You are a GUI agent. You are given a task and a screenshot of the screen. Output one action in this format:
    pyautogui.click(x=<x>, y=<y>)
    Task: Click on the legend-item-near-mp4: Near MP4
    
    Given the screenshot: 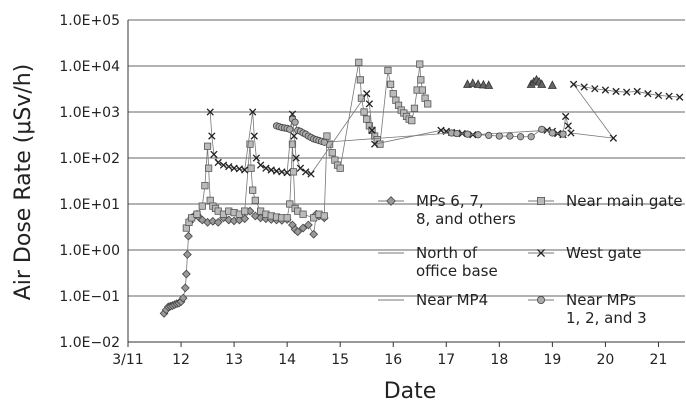 What is the action you would take?
    pyautogui.click(x=433, y=300)
    